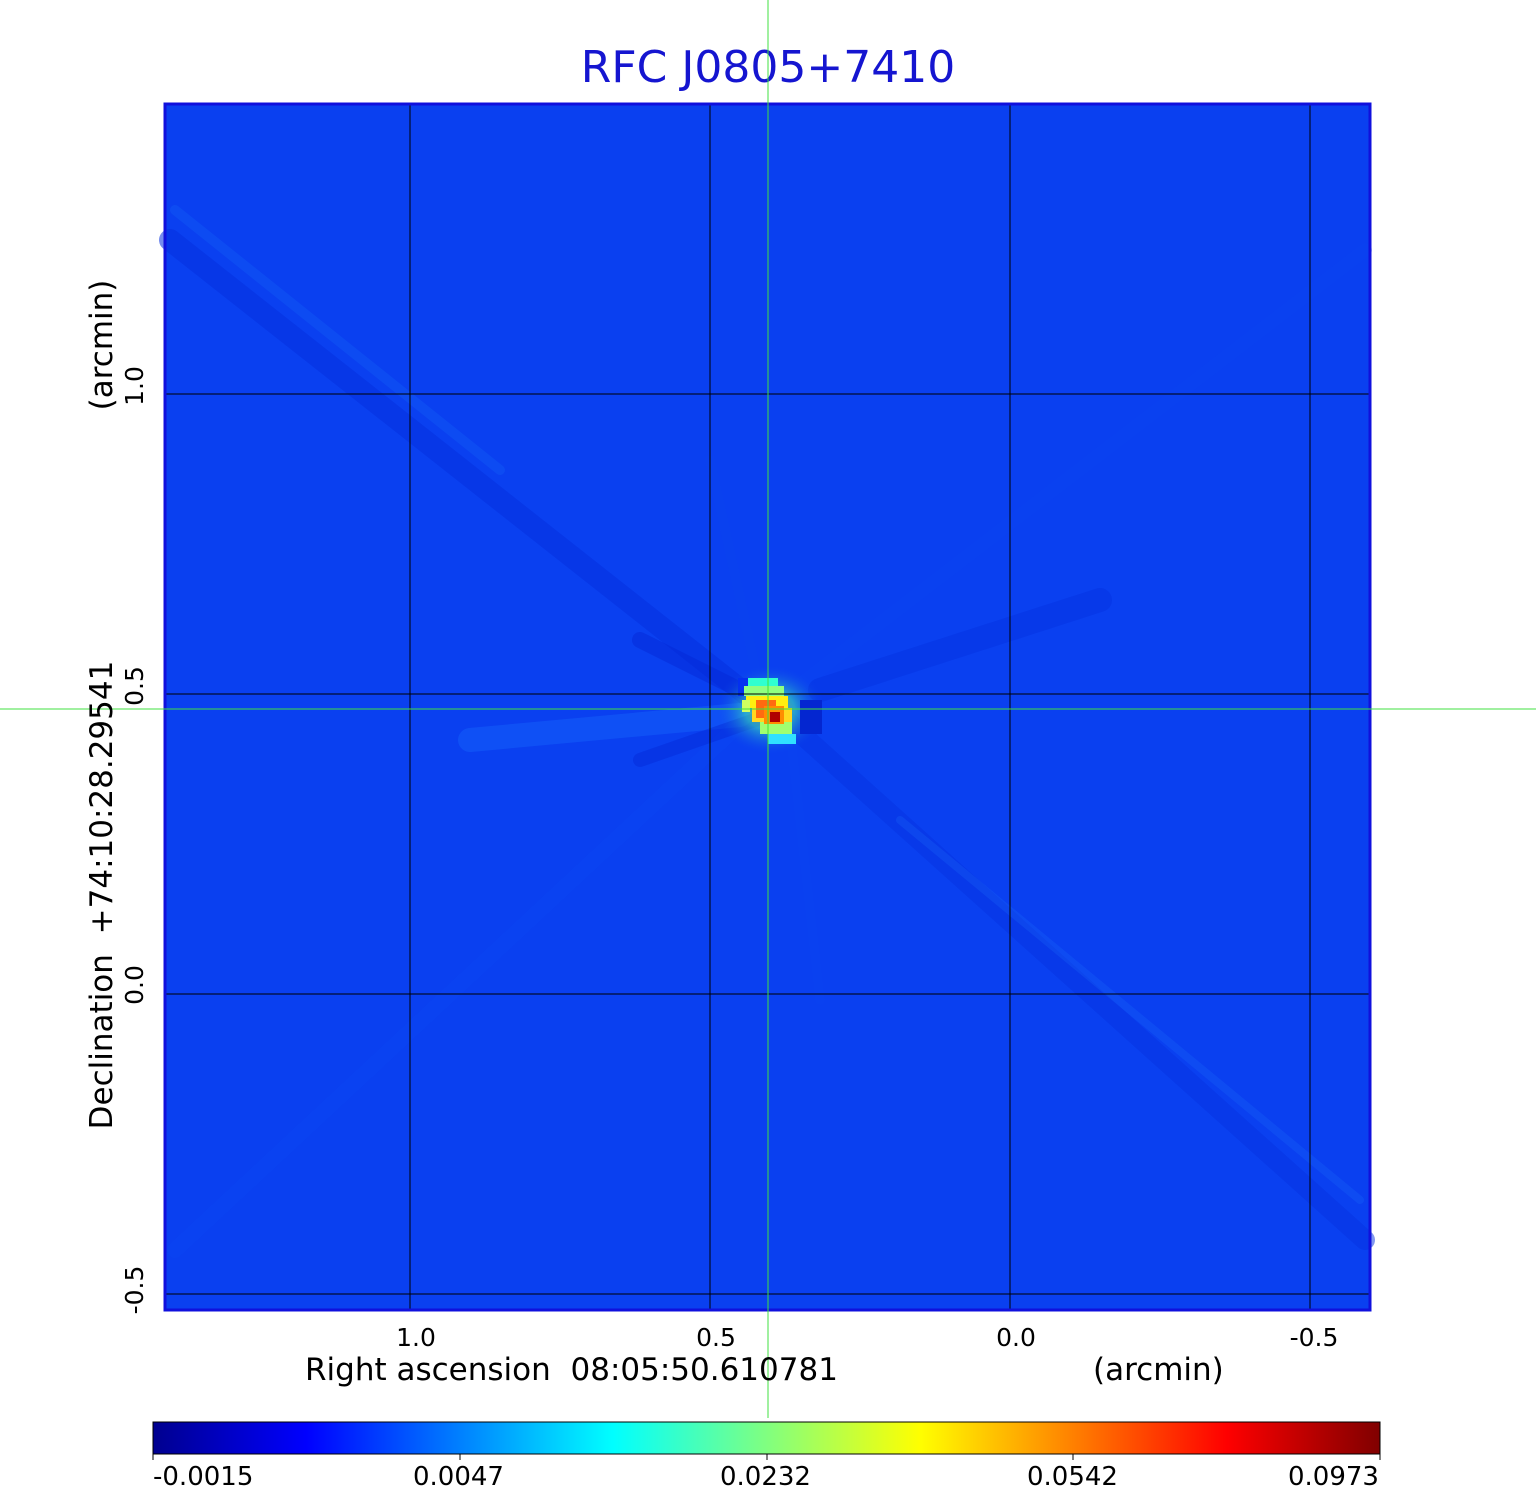 The image size is (1536, 1511). I want to click on colorbar-tick-label: 0.0232, so click(765, 1477).